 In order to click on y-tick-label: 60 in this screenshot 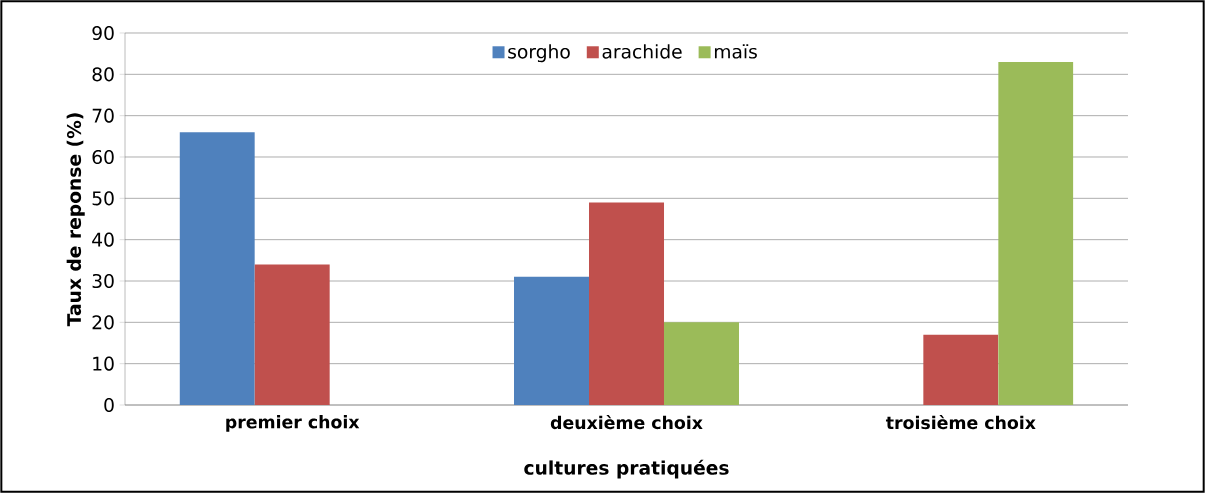, I will do `click(103, 157)`.